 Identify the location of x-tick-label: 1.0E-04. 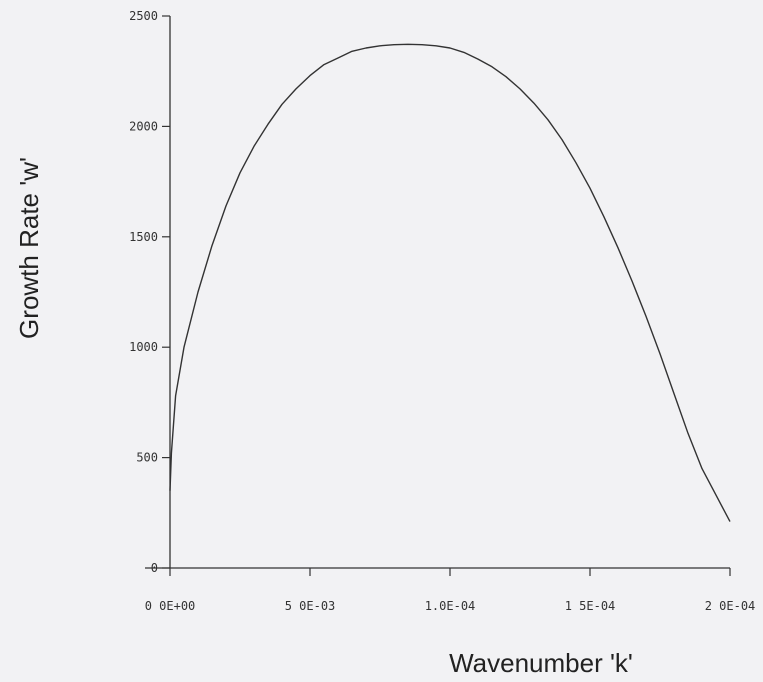
(450, 606).